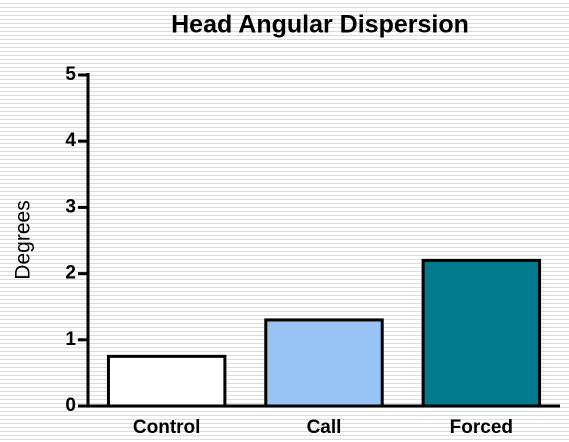 The height and width of the screenshot is (442, 569). What do you see at coordinates (70, 339) in the screenshot?
I see `y-tick-label: 1` at bounding box center [70, 339].